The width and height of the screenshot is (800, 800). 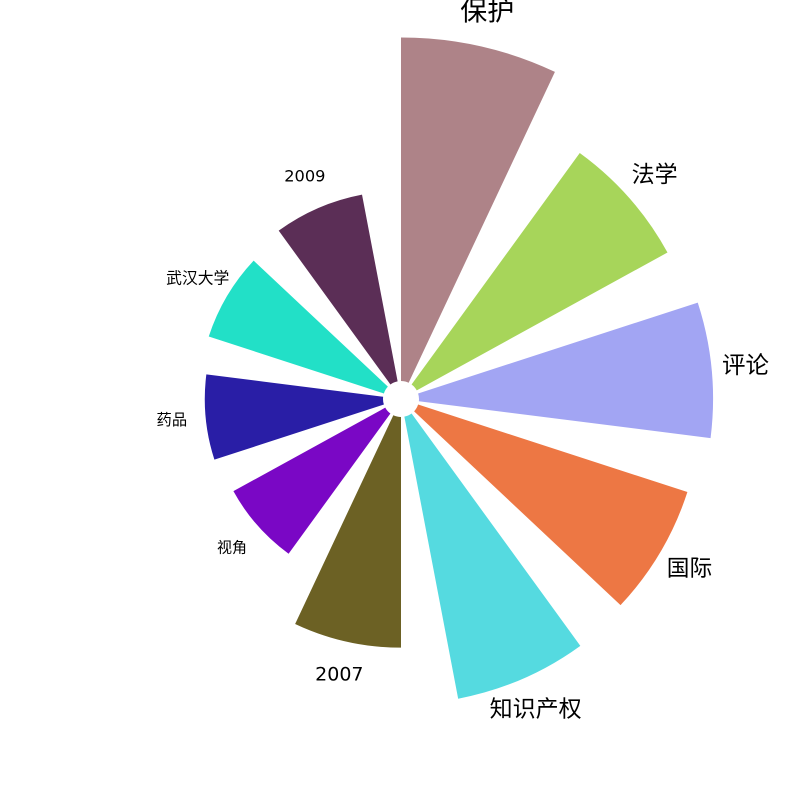 What do you see at coordinates (655, 175) in the screenshot?
I see `label-法学: 法学` at bounding box center [655, 175].